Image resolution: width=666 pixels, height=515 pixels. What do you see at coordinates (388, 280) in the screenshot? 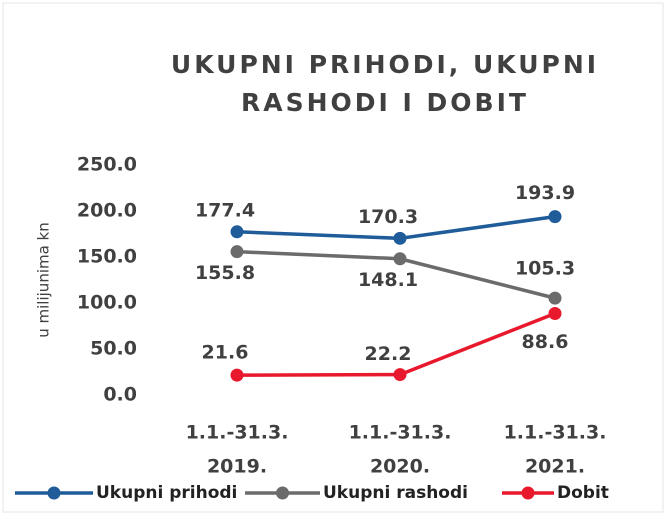
I see `data-label: 148.1` at bounding box center [388, 280].